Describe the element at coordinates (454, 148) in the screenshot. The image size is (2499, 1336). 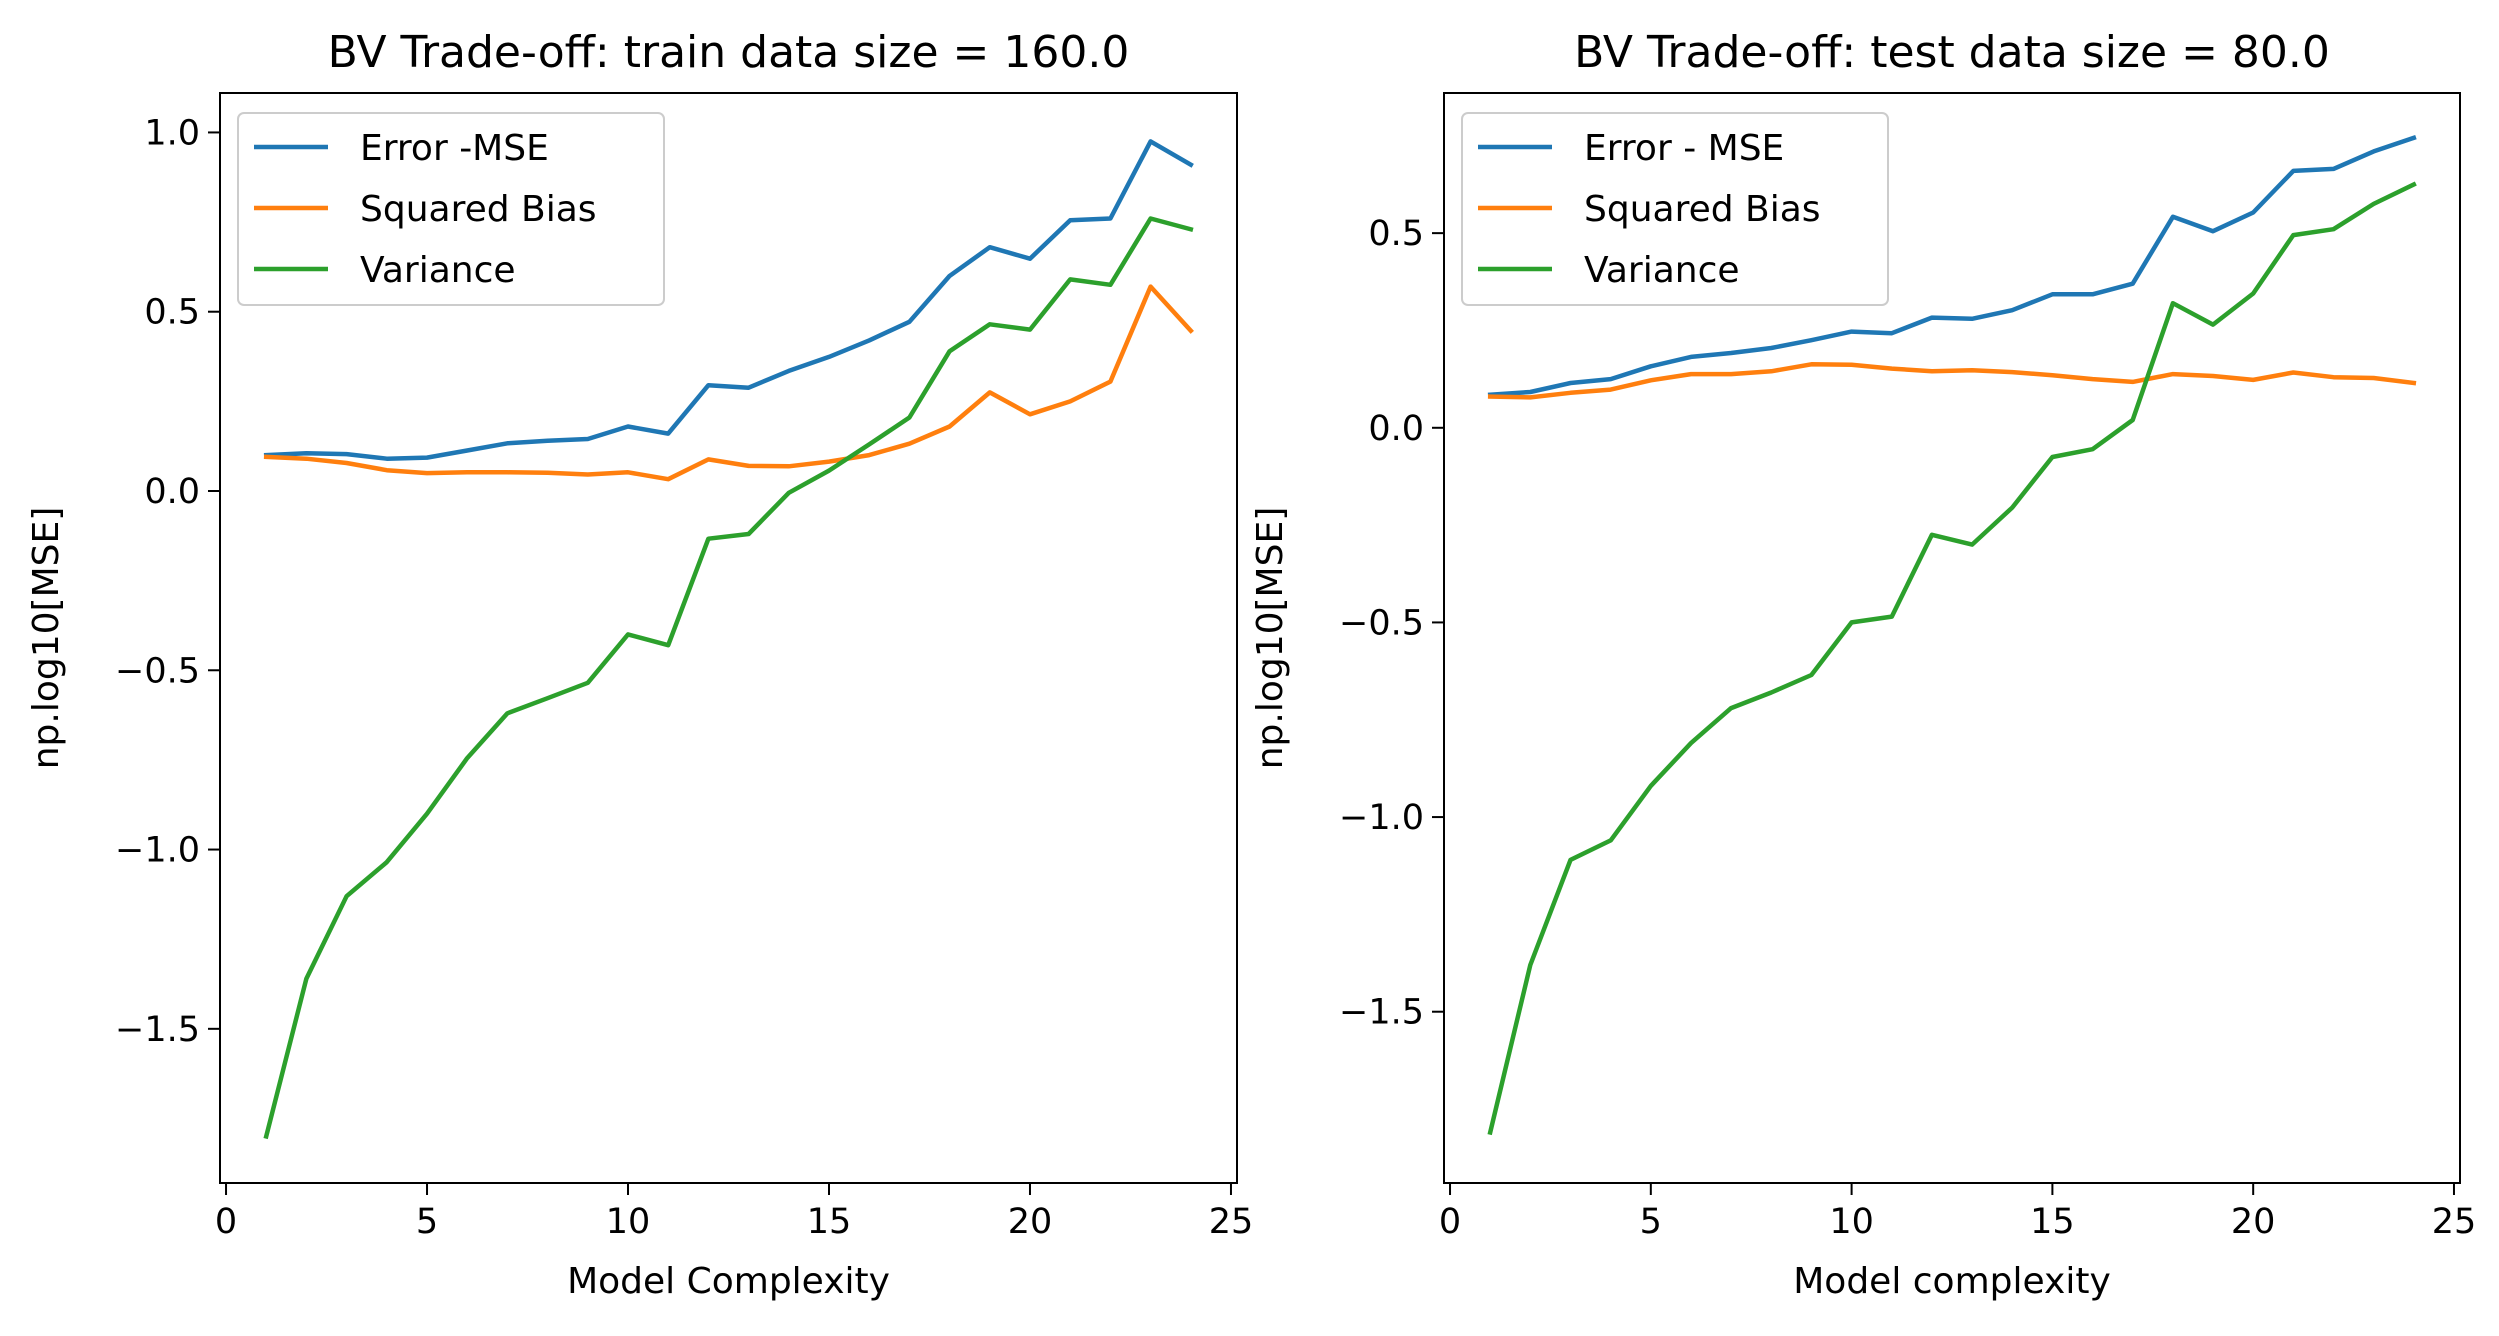
I see `legend-label: Error -MSE` at that location.